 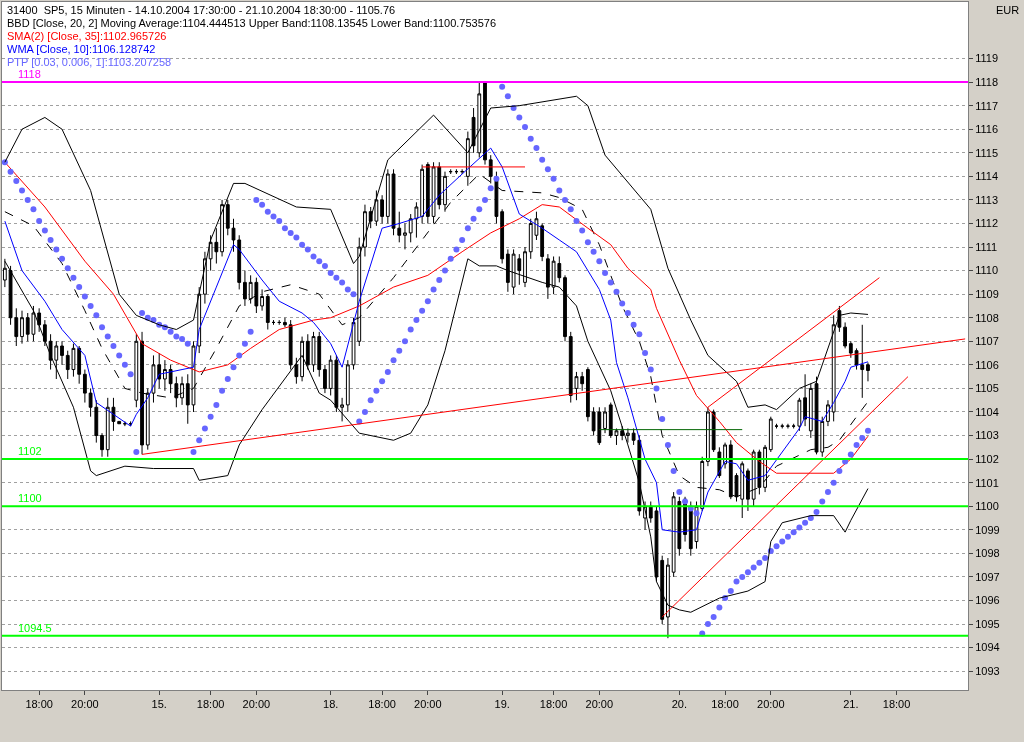 What do you see at coordinates (29, 74) in the screenshot?
I see `ref-line-label: 1118` at bounding box center [29, 74].